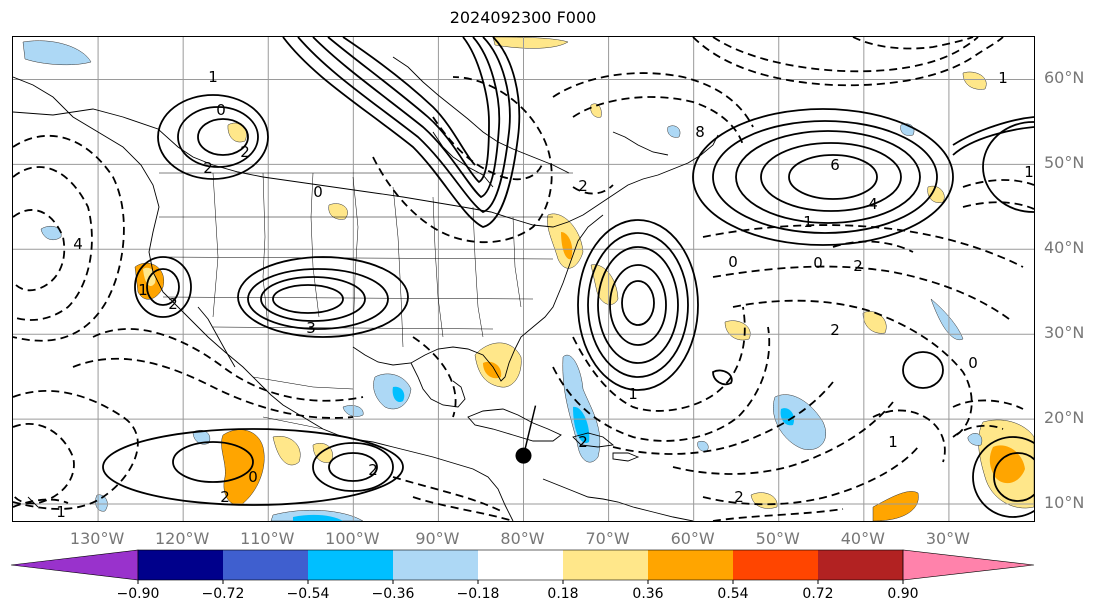 The height and width of the screenshot is (615, 1105). I want to click on longitude-label: 70°W, so click(607, 538).